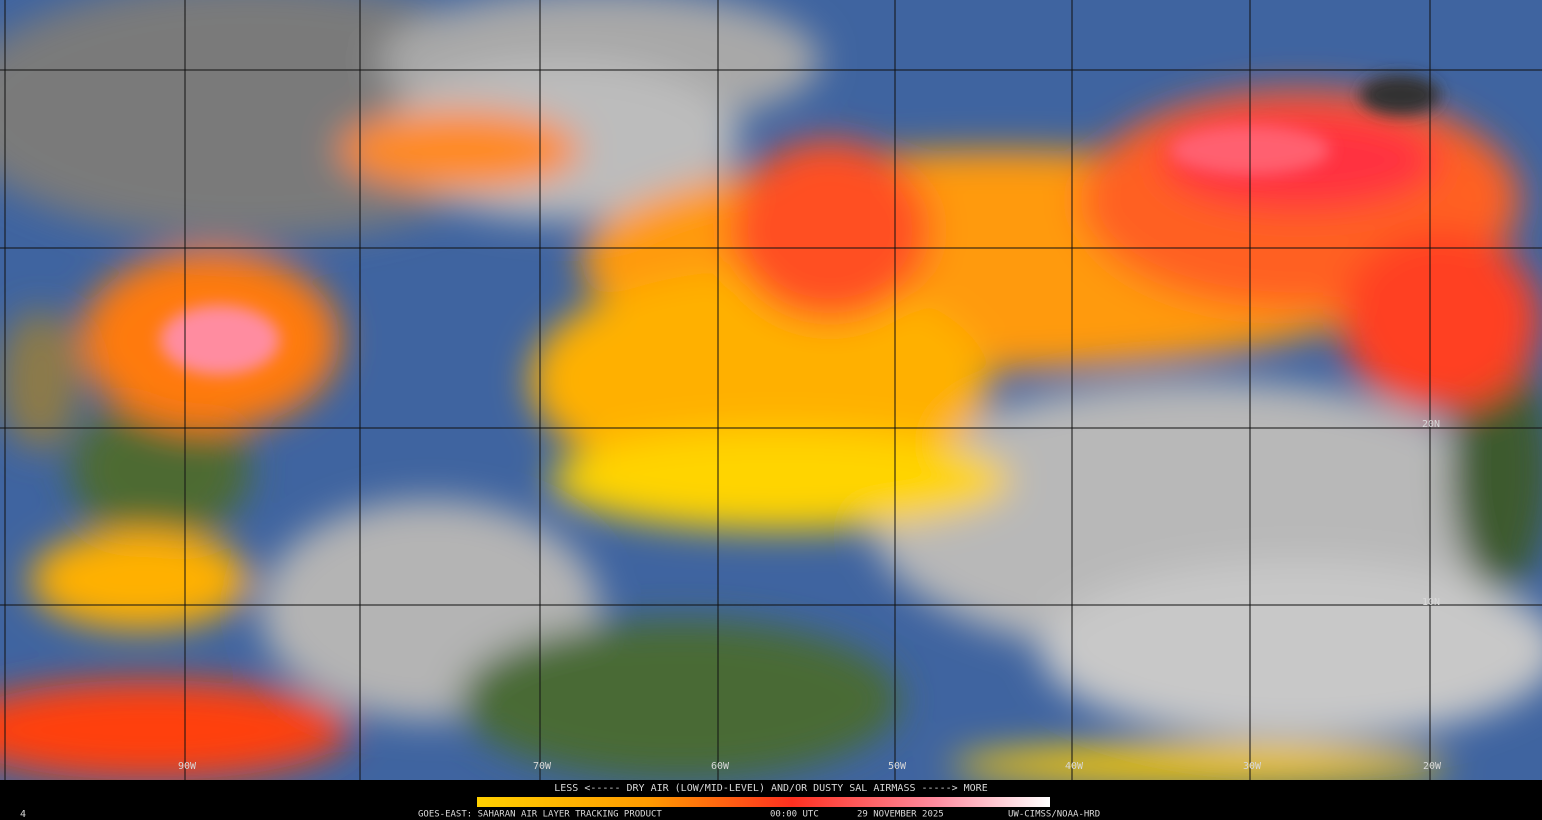 Image resolution: width=1542 pixels, height=820 pixels. What do you see at coordinates (1074, 766) in the screenshot?
I see `lon-label: 40W` at bounding box center [1074, 766].